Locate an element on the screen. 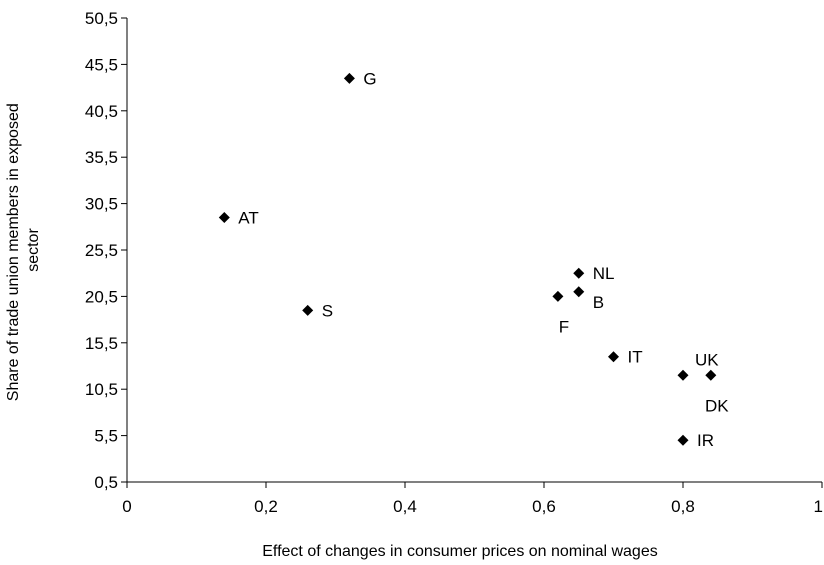 The height and width of the screenshot is (565, 824). data-label-f: F is located at coordinates (564, 326).